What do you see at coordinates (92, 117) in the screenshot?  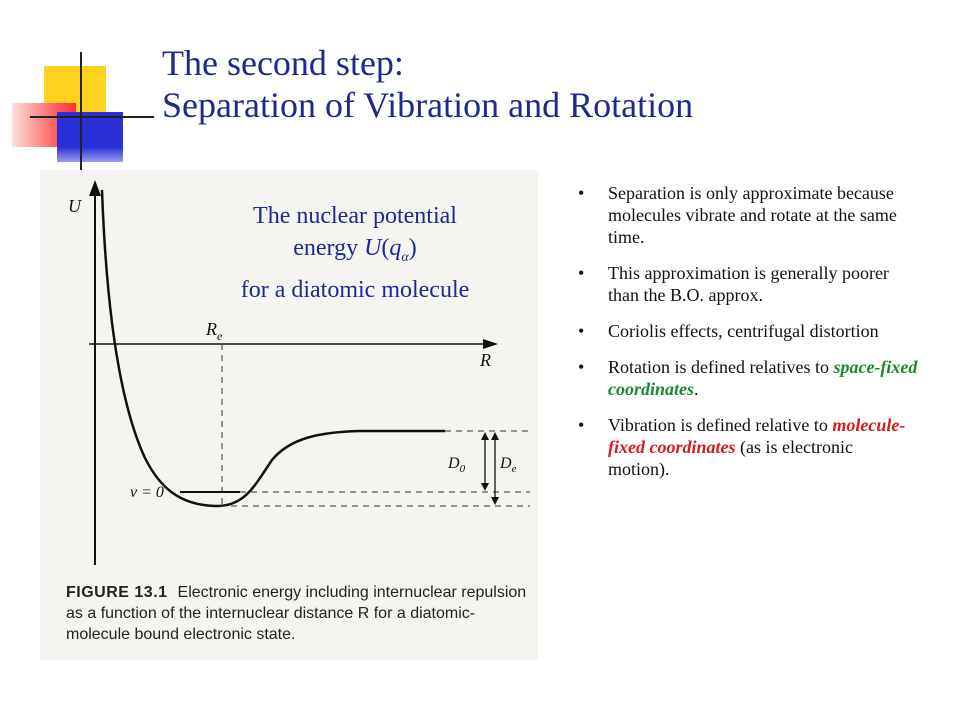 I see `deco-horizontal-line` at bounding box center [92, 117].